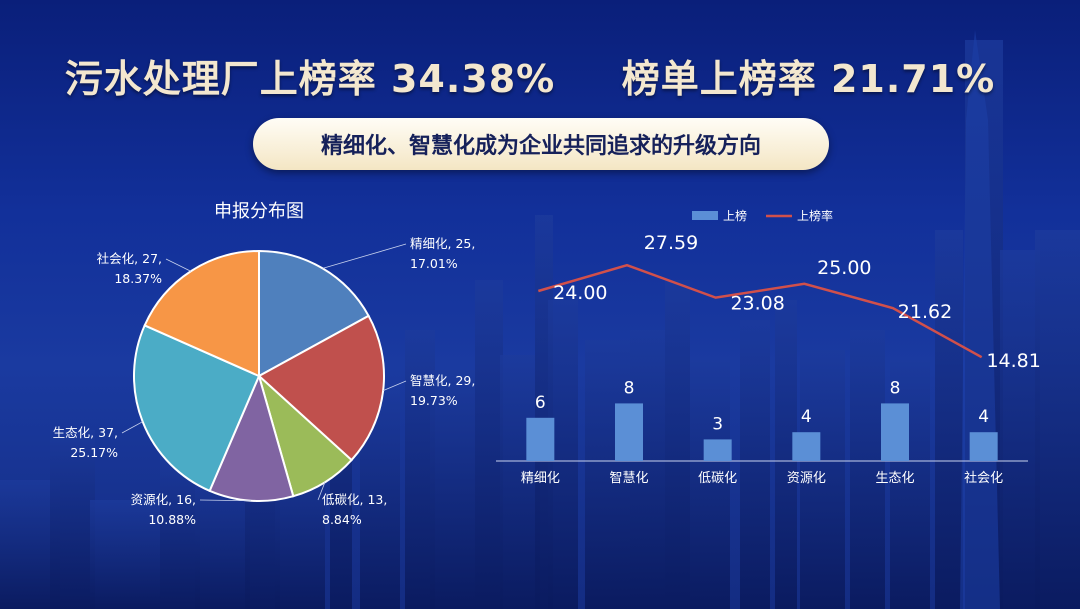  Describe the element at coordinates (717, 424) in the screenshot. I see `bar-value-label: 3` at that location.